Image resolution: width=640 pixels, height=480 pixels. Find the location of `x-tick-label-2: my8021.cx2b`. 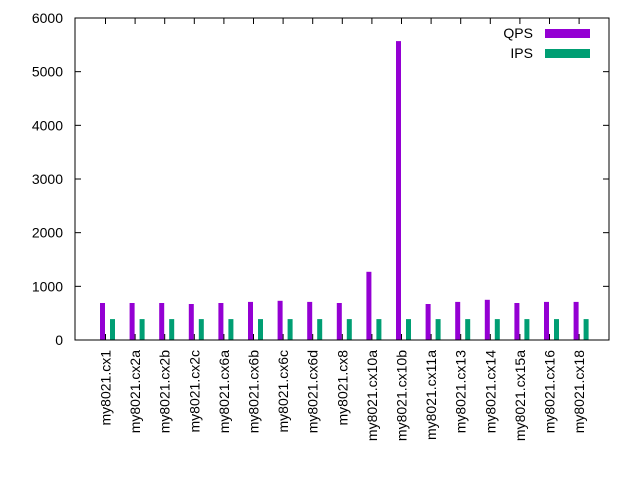

x-tick-label-2: my8021.cx2b is located at coordinates (165, 391).